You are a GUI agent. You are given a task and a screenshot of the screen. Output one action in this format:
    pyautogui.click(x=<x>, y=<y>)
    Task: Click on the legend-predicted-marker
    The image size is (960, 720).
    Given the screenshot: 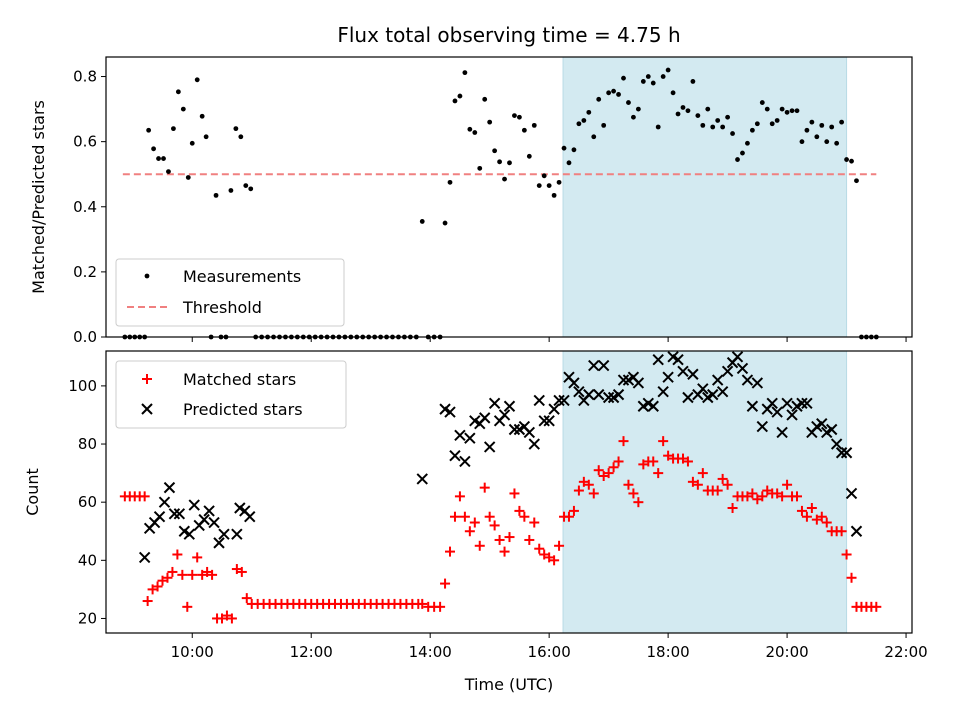 What is the action you would take?
    pyautogui.click(x=147, y=409)
    